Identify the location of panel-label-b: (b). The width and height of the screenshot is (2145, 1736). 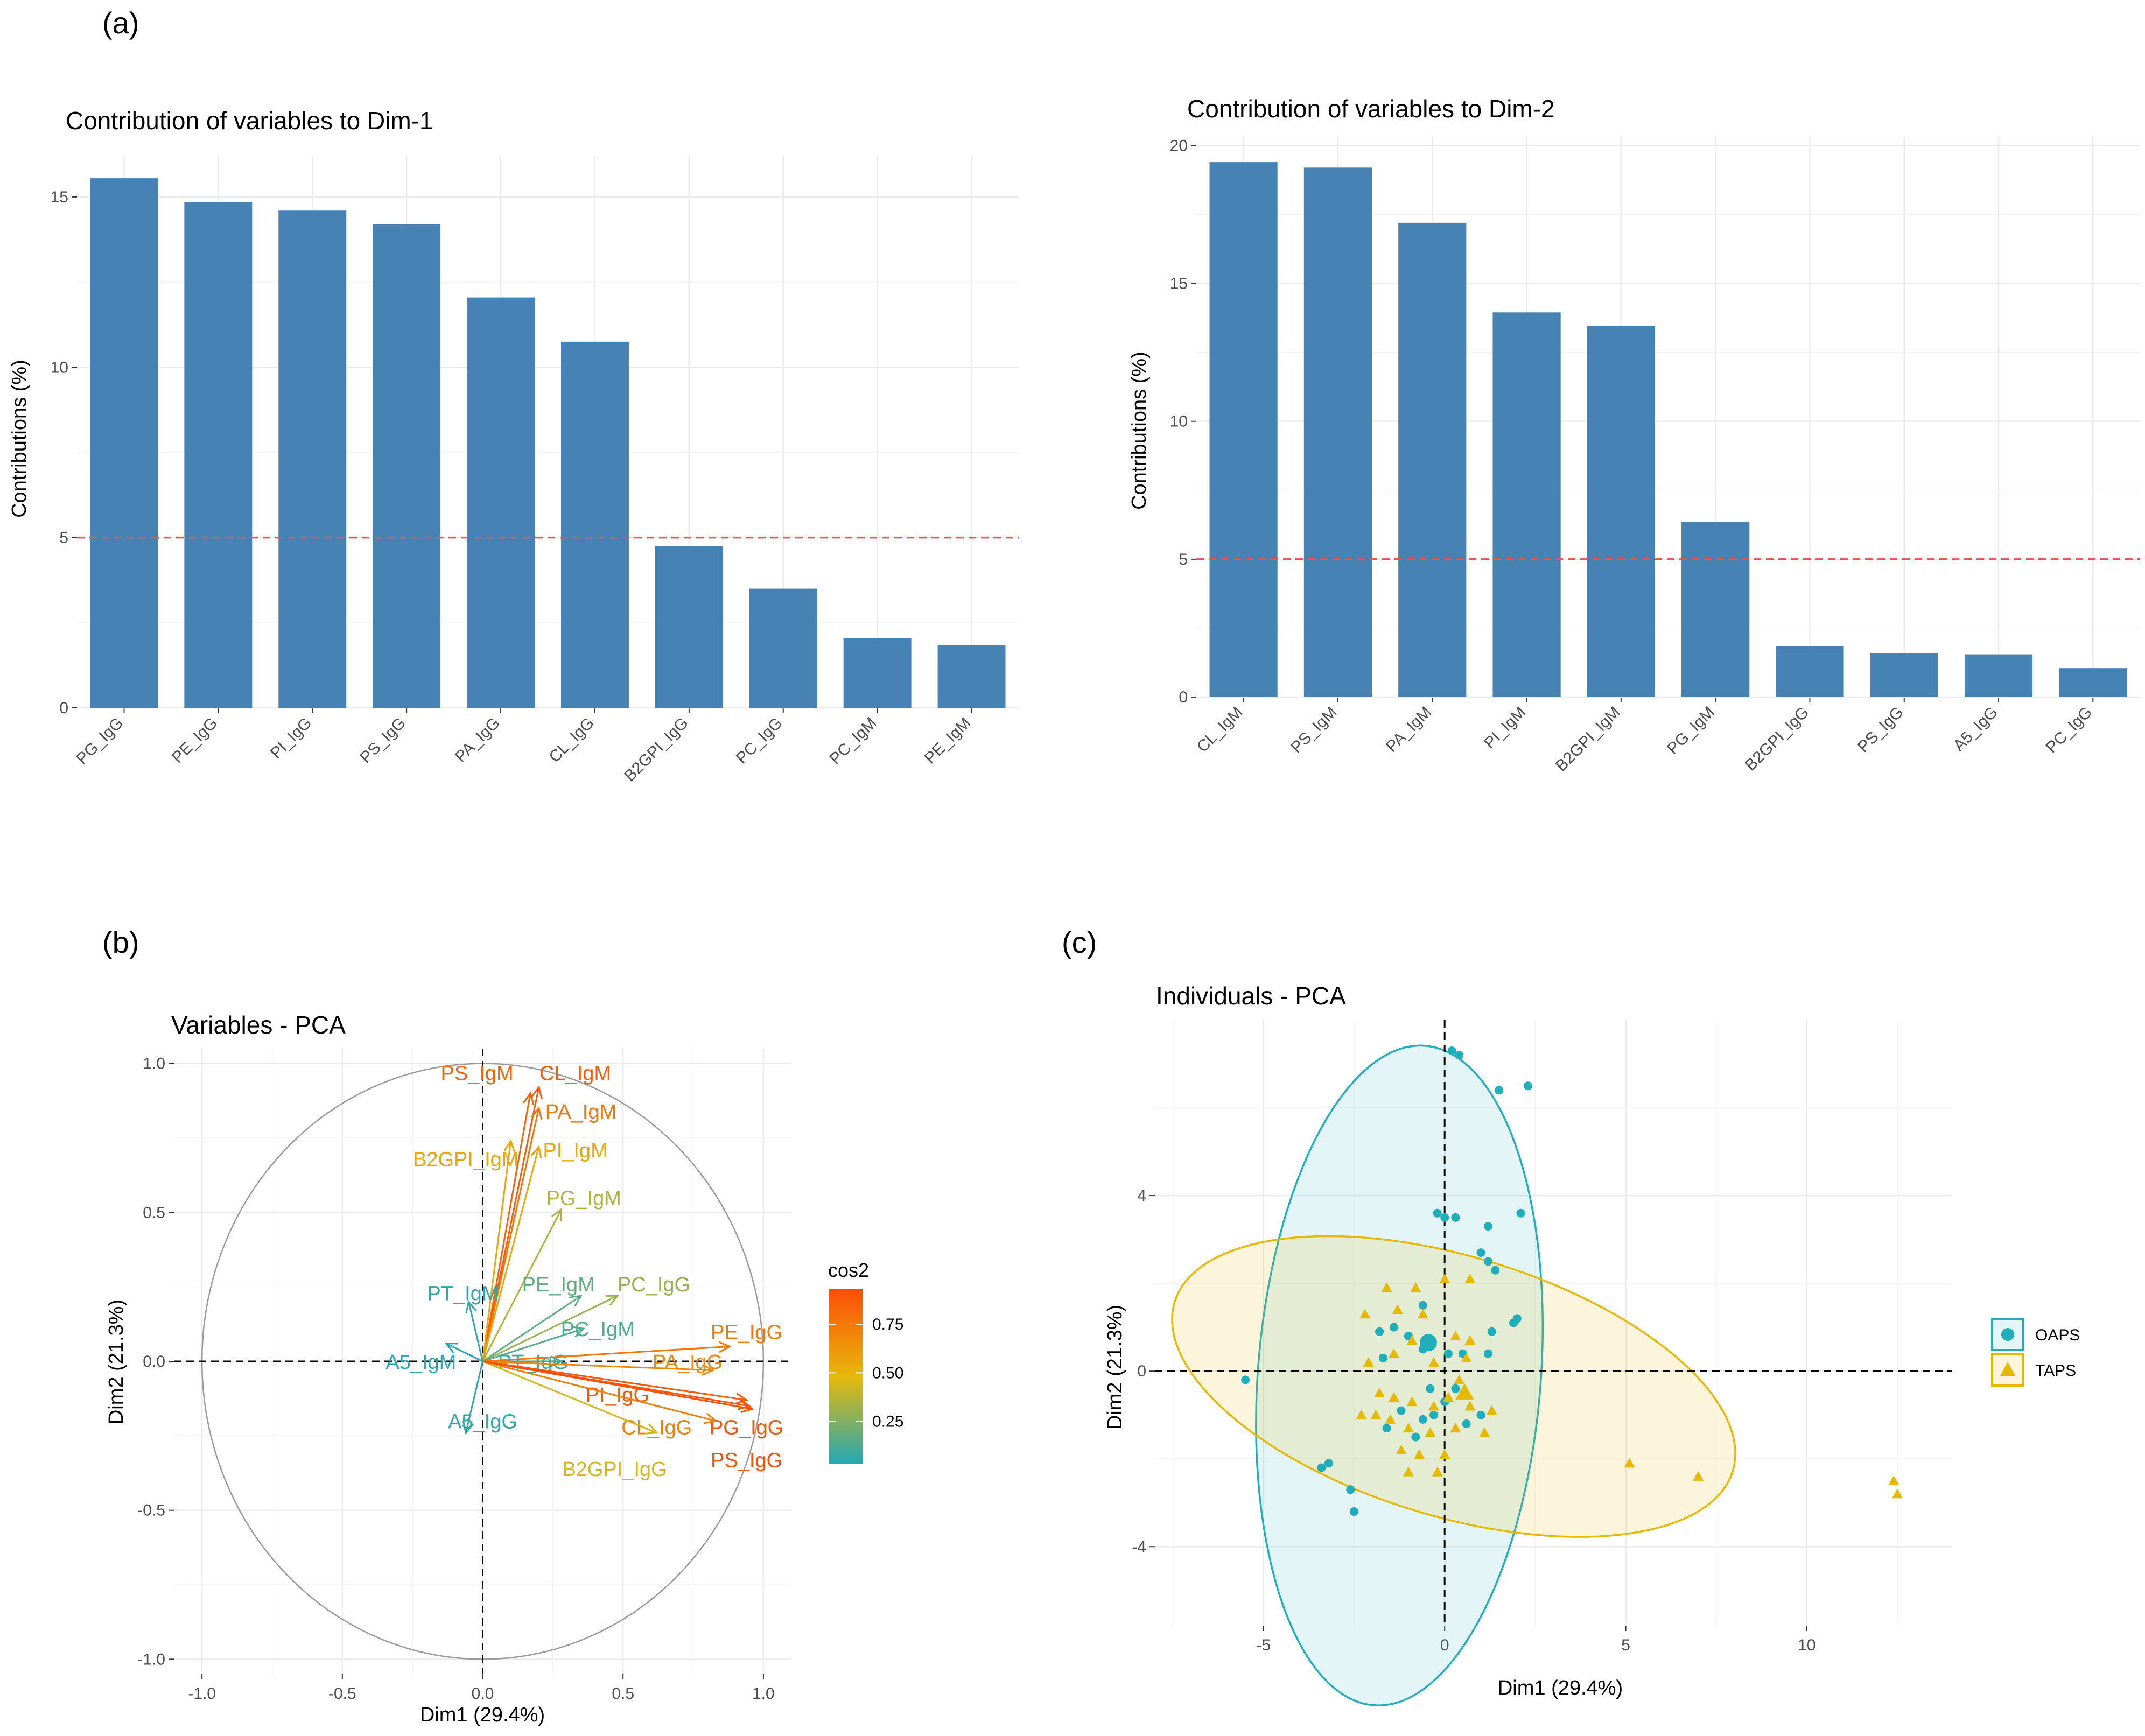
(120, 942).